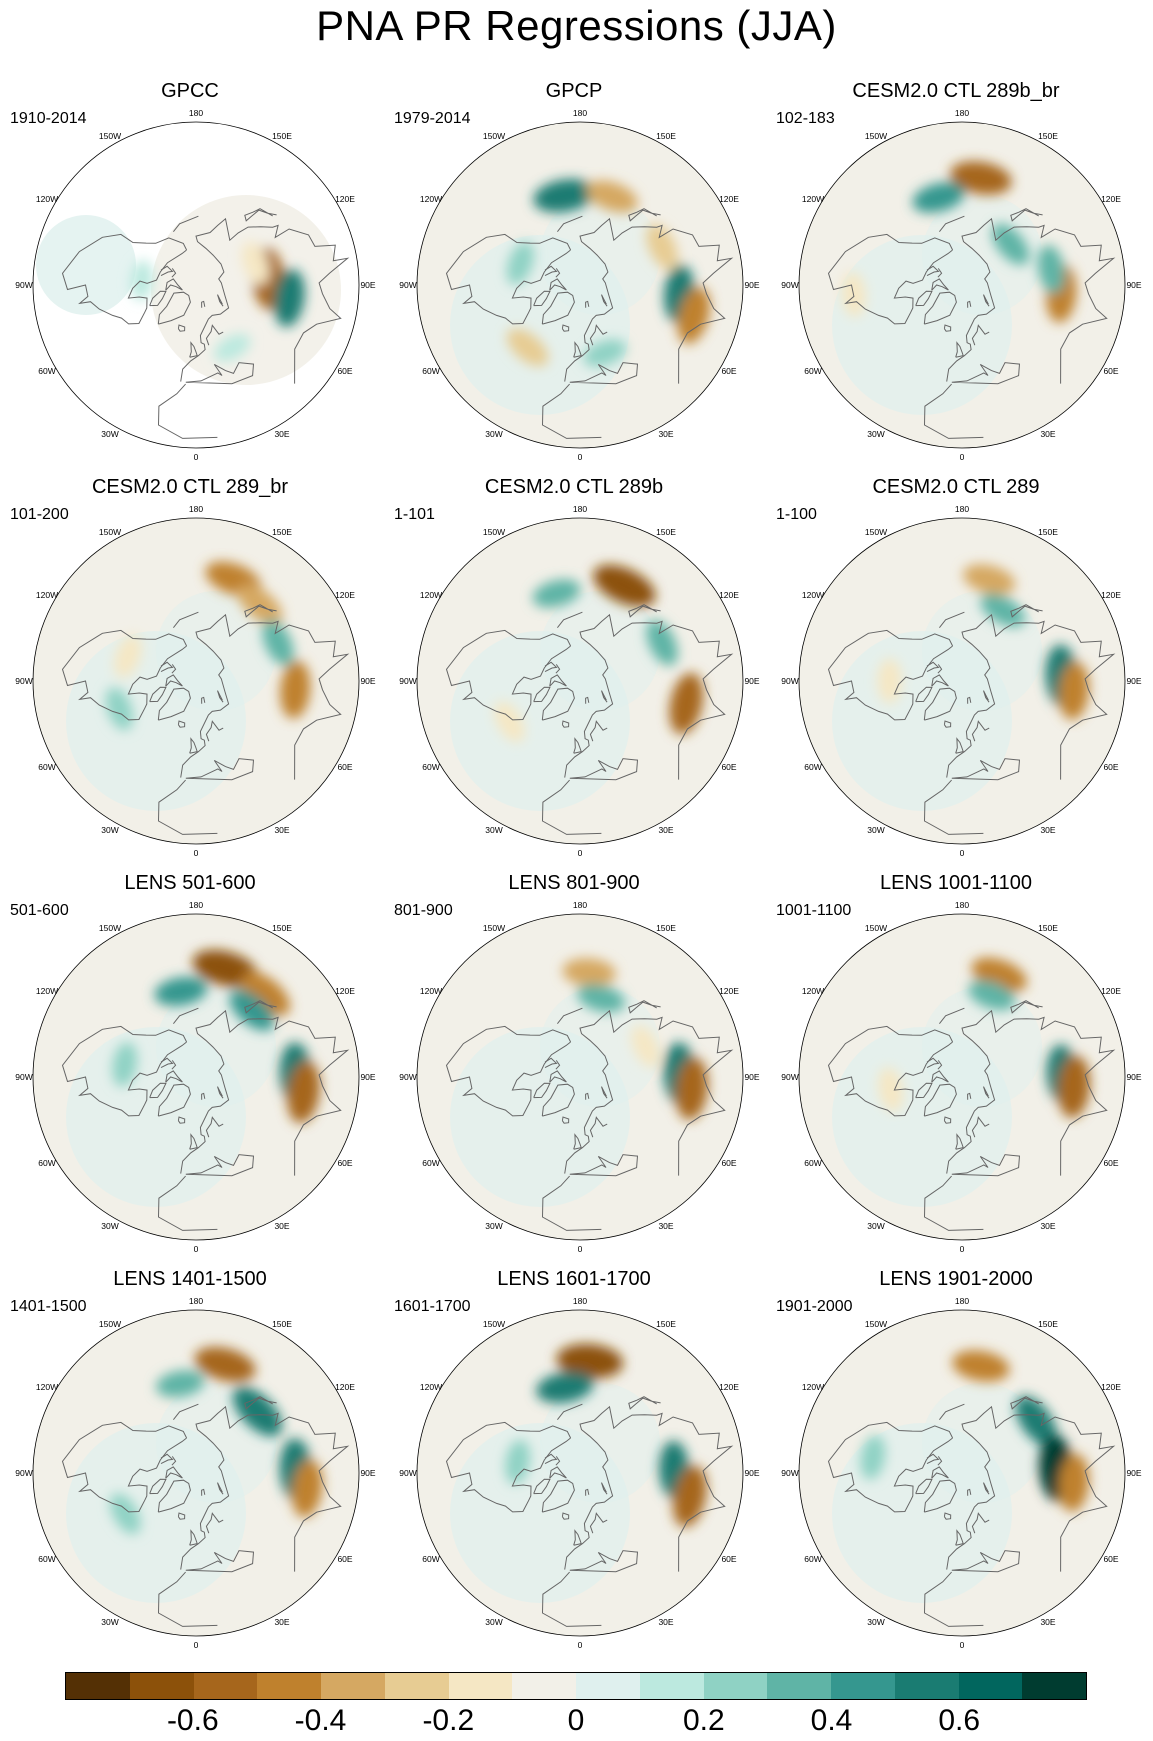 This screenshot has height=1741, width=1153. I want to click on longitude-label: 150W, so click(876, 532).